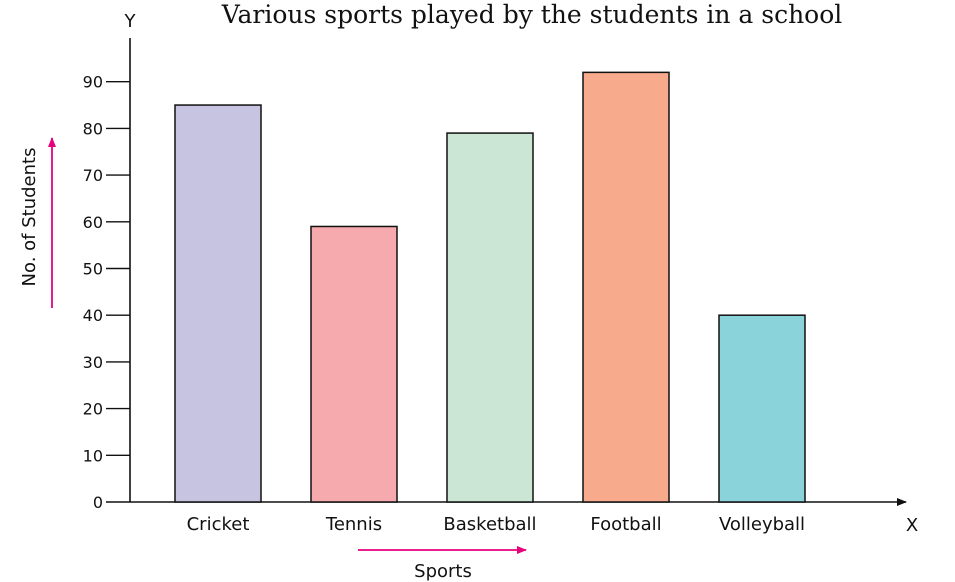 This screenshot has height=582, width=955. Describe the element at coordinates (762, 524) in the screenshot. I see `x-tick-label-volleyball: Volleyball` at that location.